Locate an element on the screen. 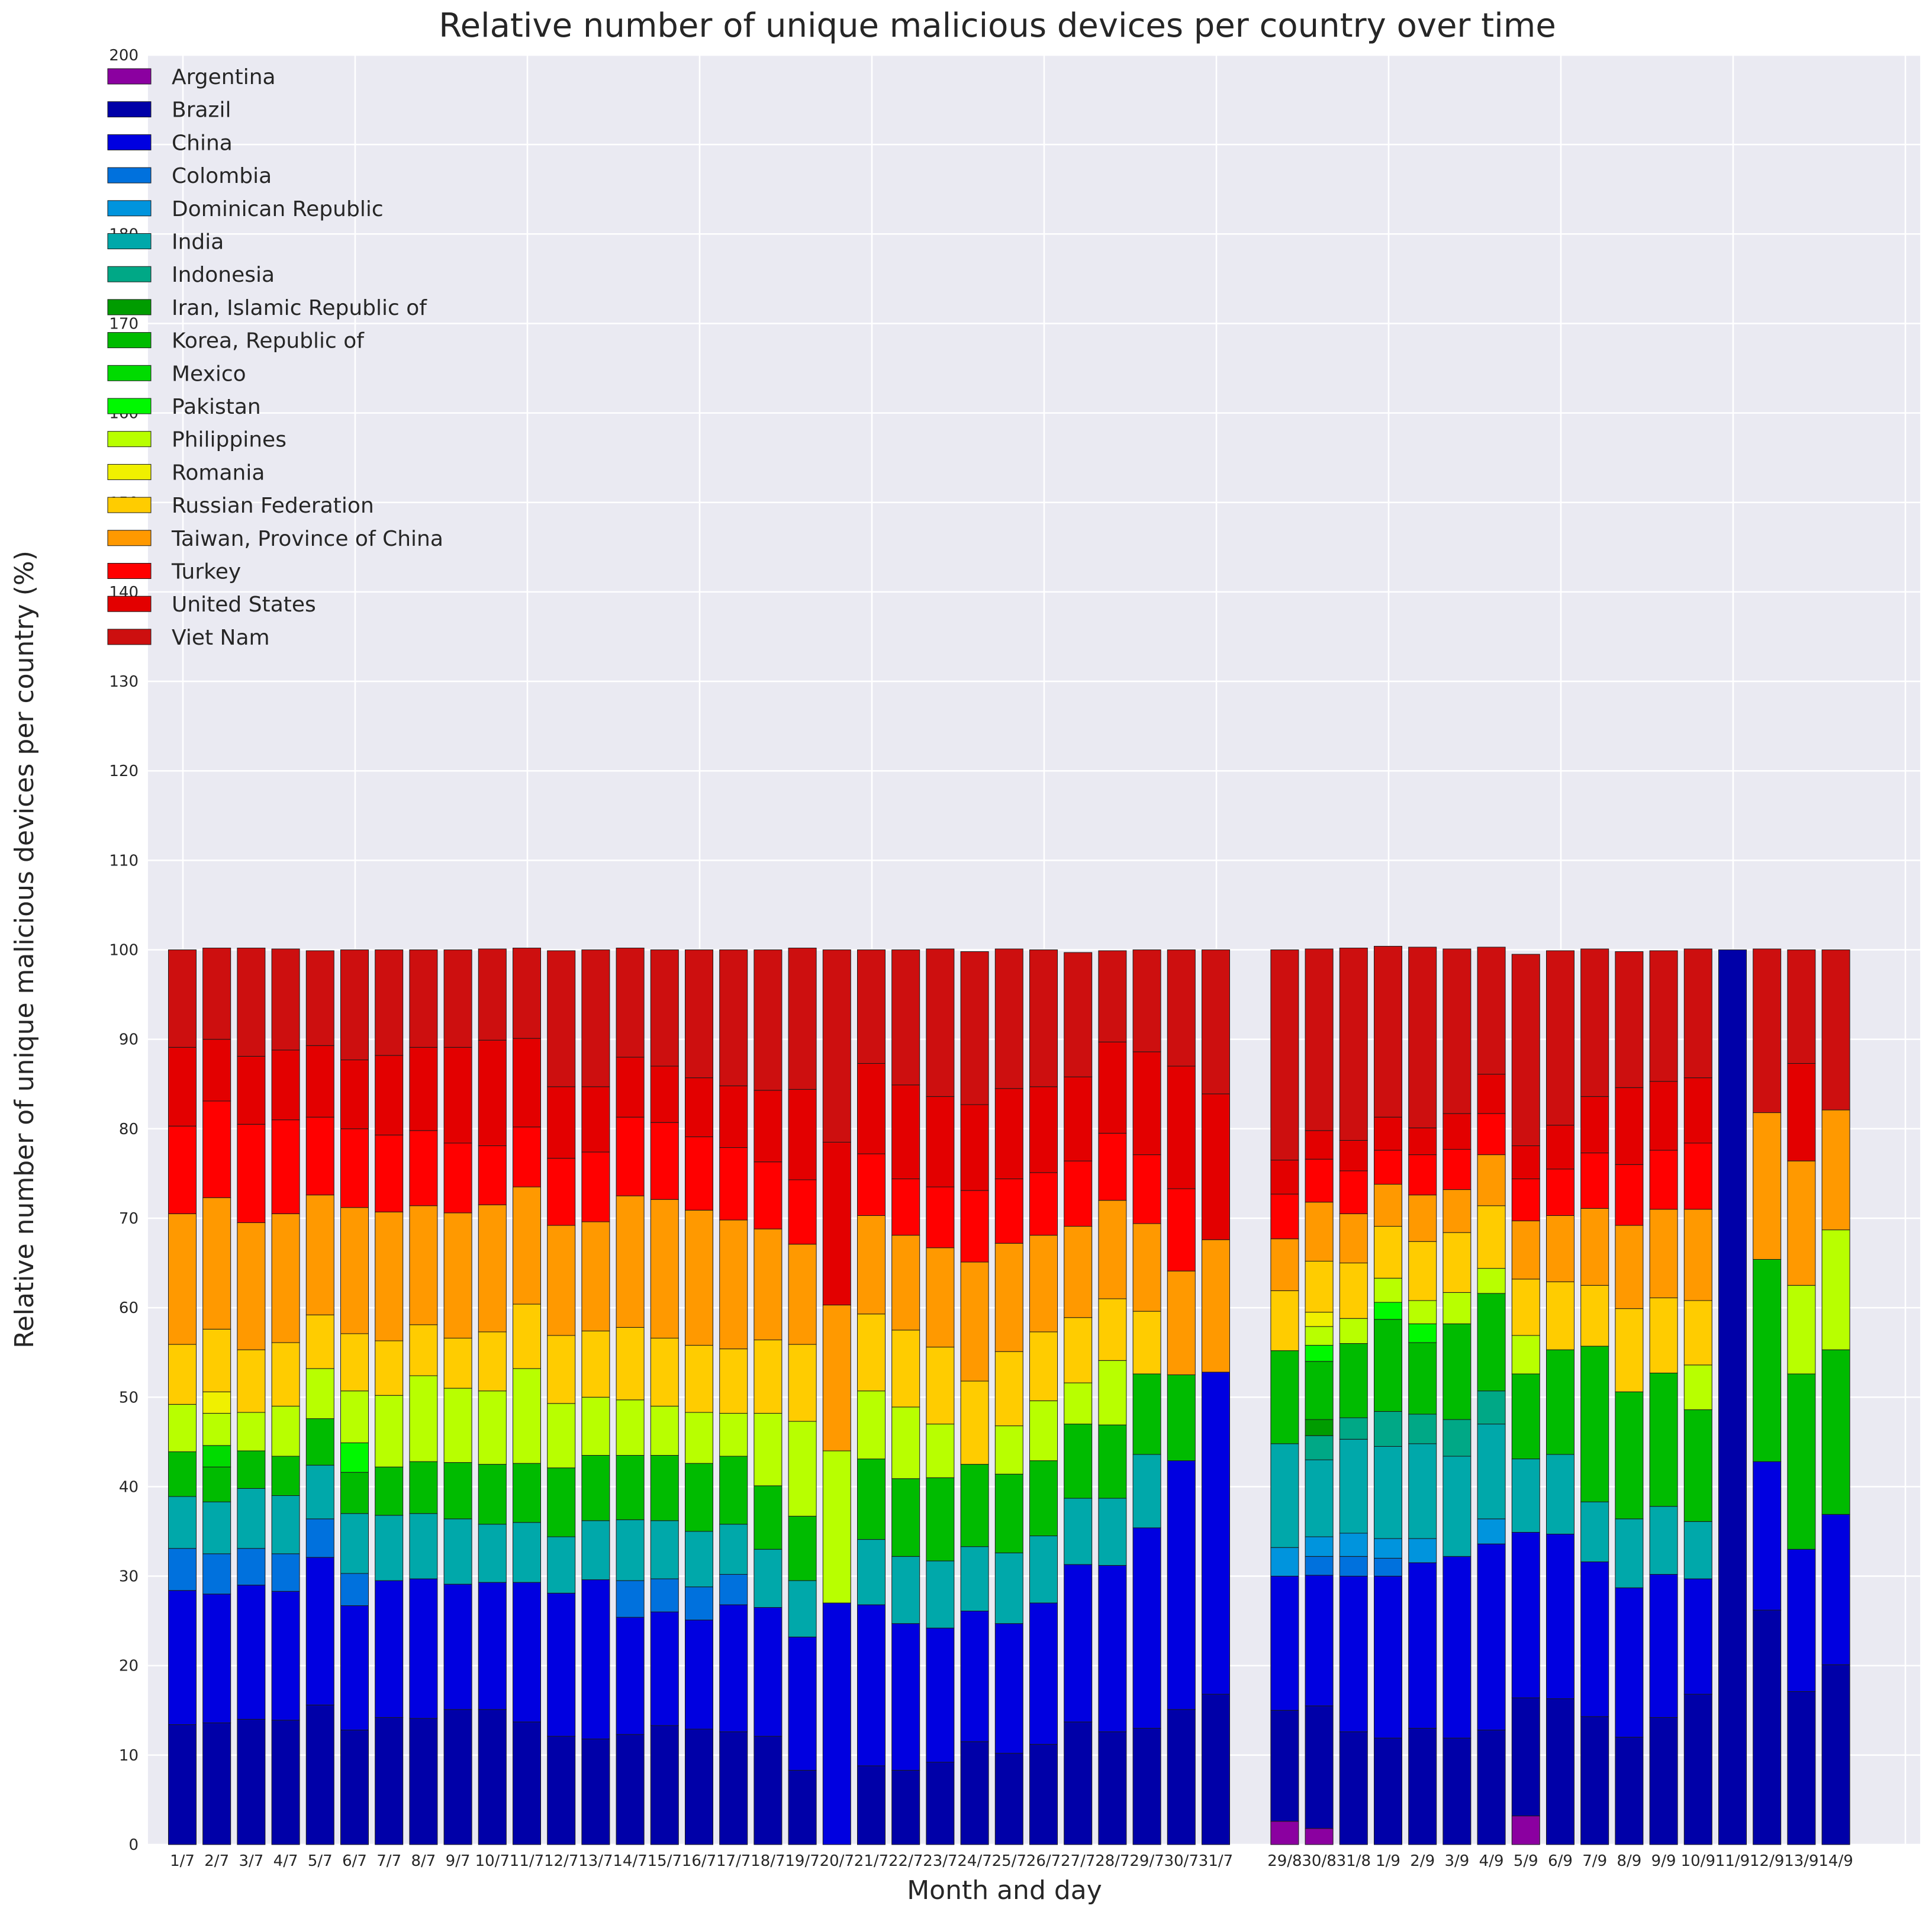 The width and height of the screenshot is (1932, 1915). x-tick-label-41: 8/9 is located at coordinates (1629, 1861).